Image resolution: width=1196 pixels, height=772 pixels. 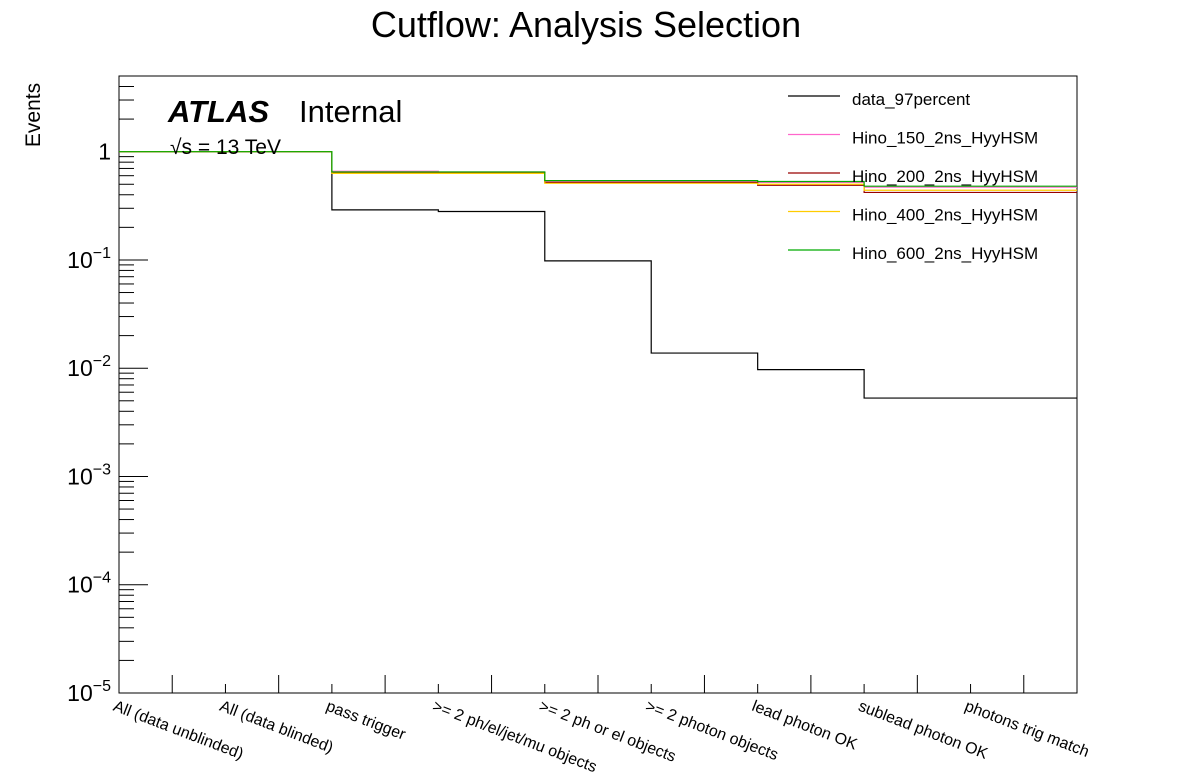 What do you see at coordinates (598, 169) in the screenshot?
I see `series-hino-600-2ns-hyyhsm` at bounding box center [598, 169].